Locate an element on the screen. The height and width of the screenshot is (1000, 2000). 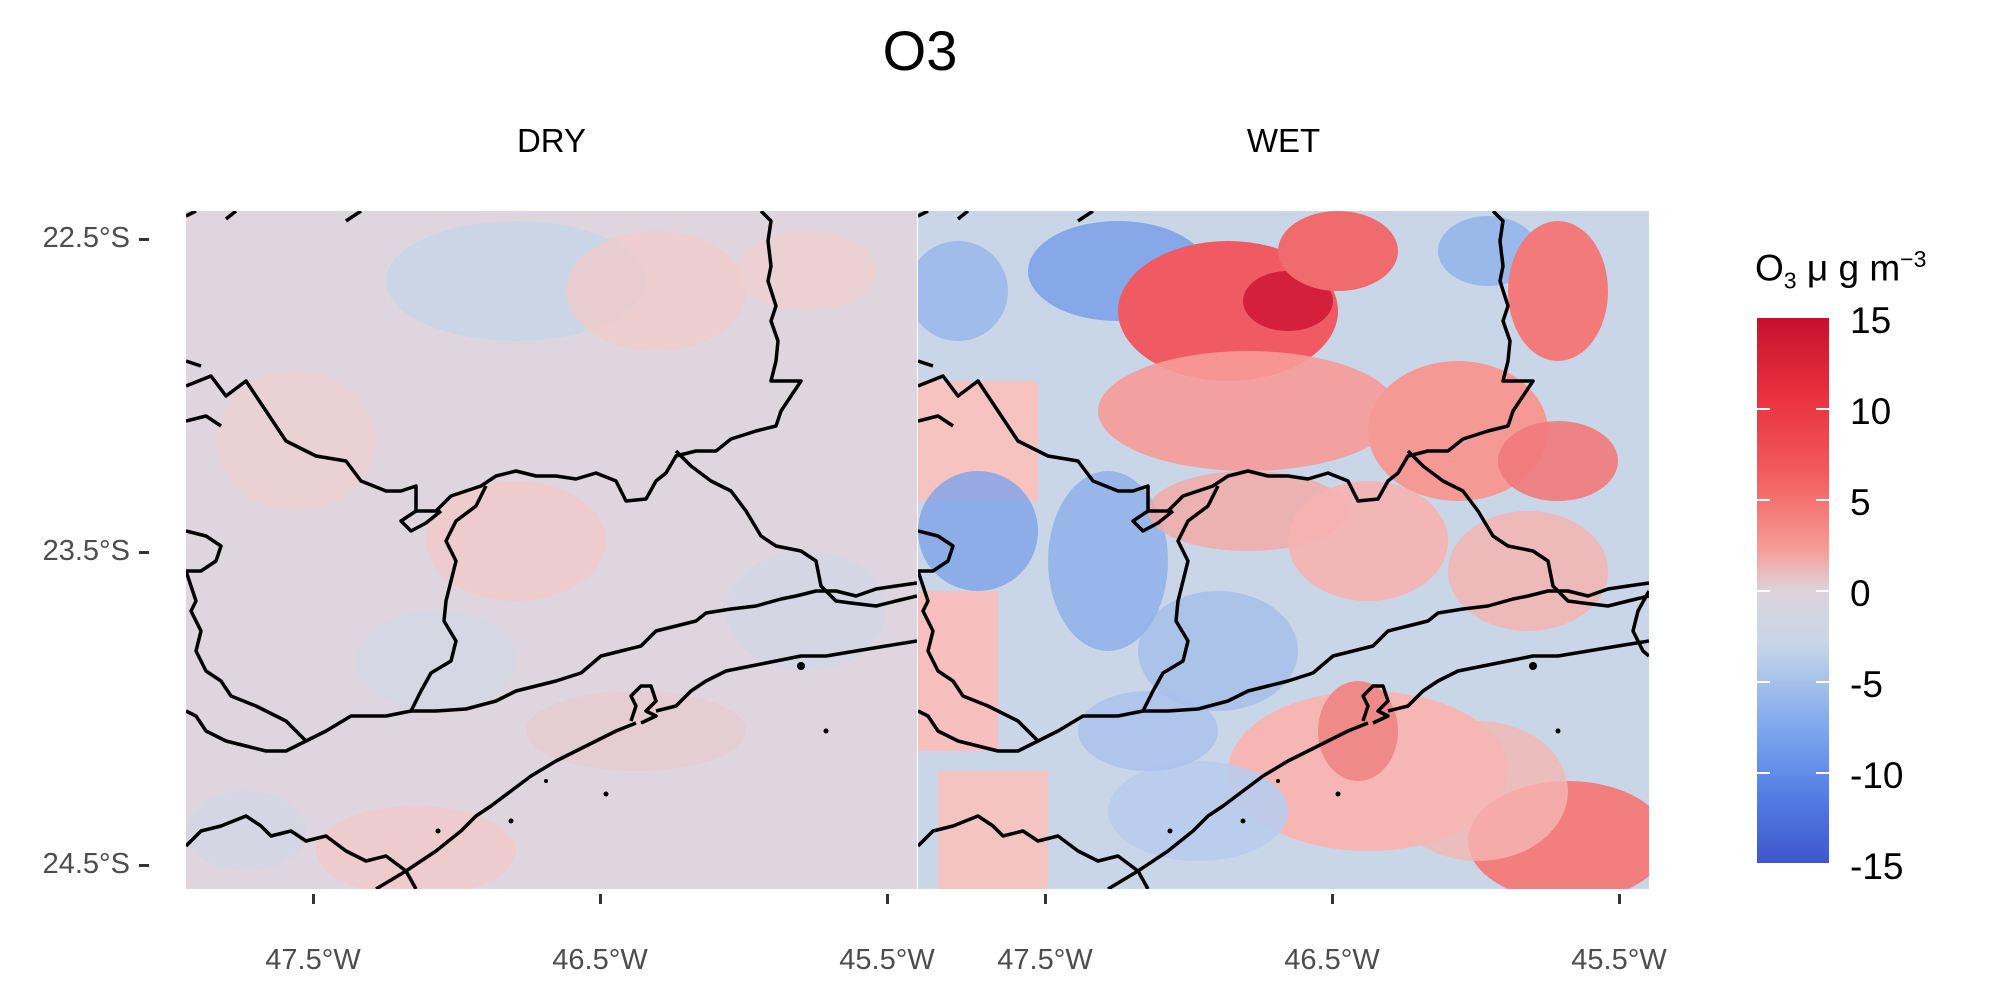
legend-label-neg5: -5 is located at coordinates (1866, 684).